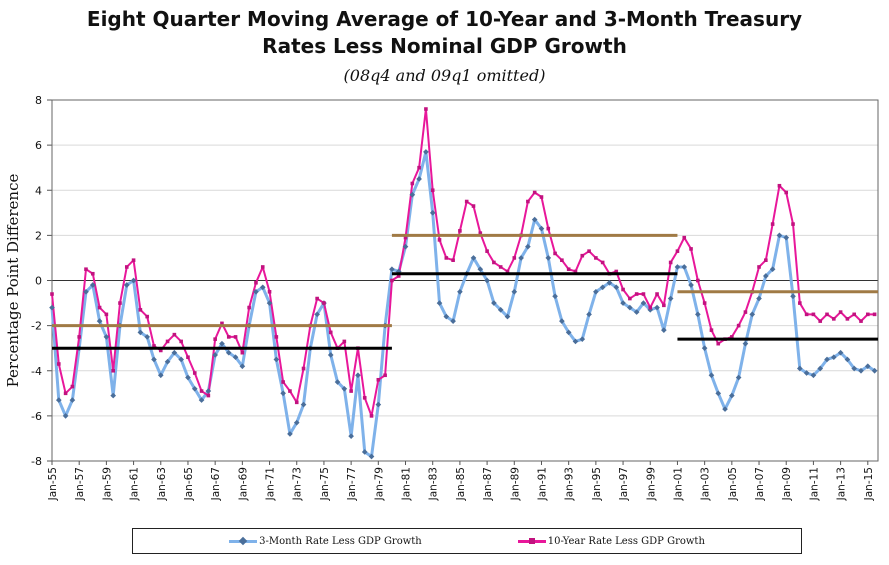  What do you see at coordinates (760, 484) in the screenshot?
I see `x-tick-label: Jan-07` at bounding box center [760, 484].